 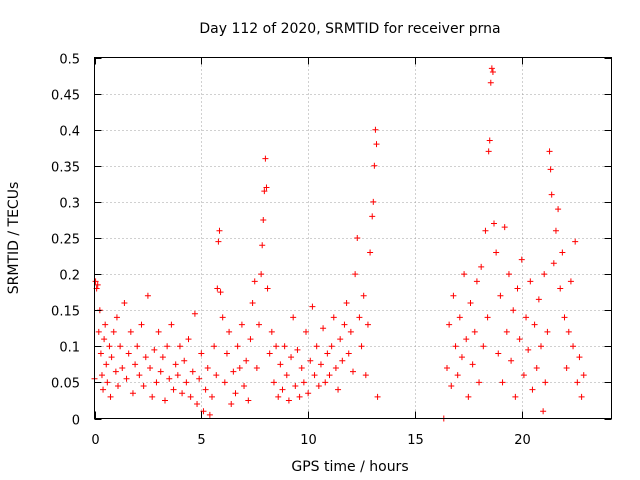 What do you see at coordinates (415, 440) in the screenshot?
I see `x-tick-label: 15` at bounding box center [415, 440].